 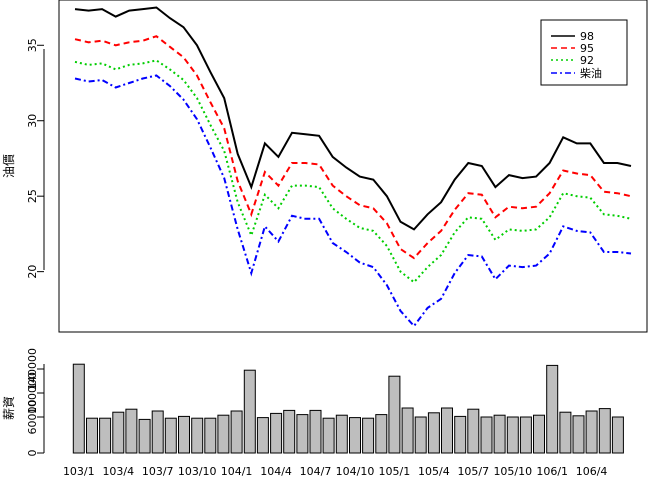 I want to click on line-y-ticks: 20 25 30 35, so click(x=35, y=158).